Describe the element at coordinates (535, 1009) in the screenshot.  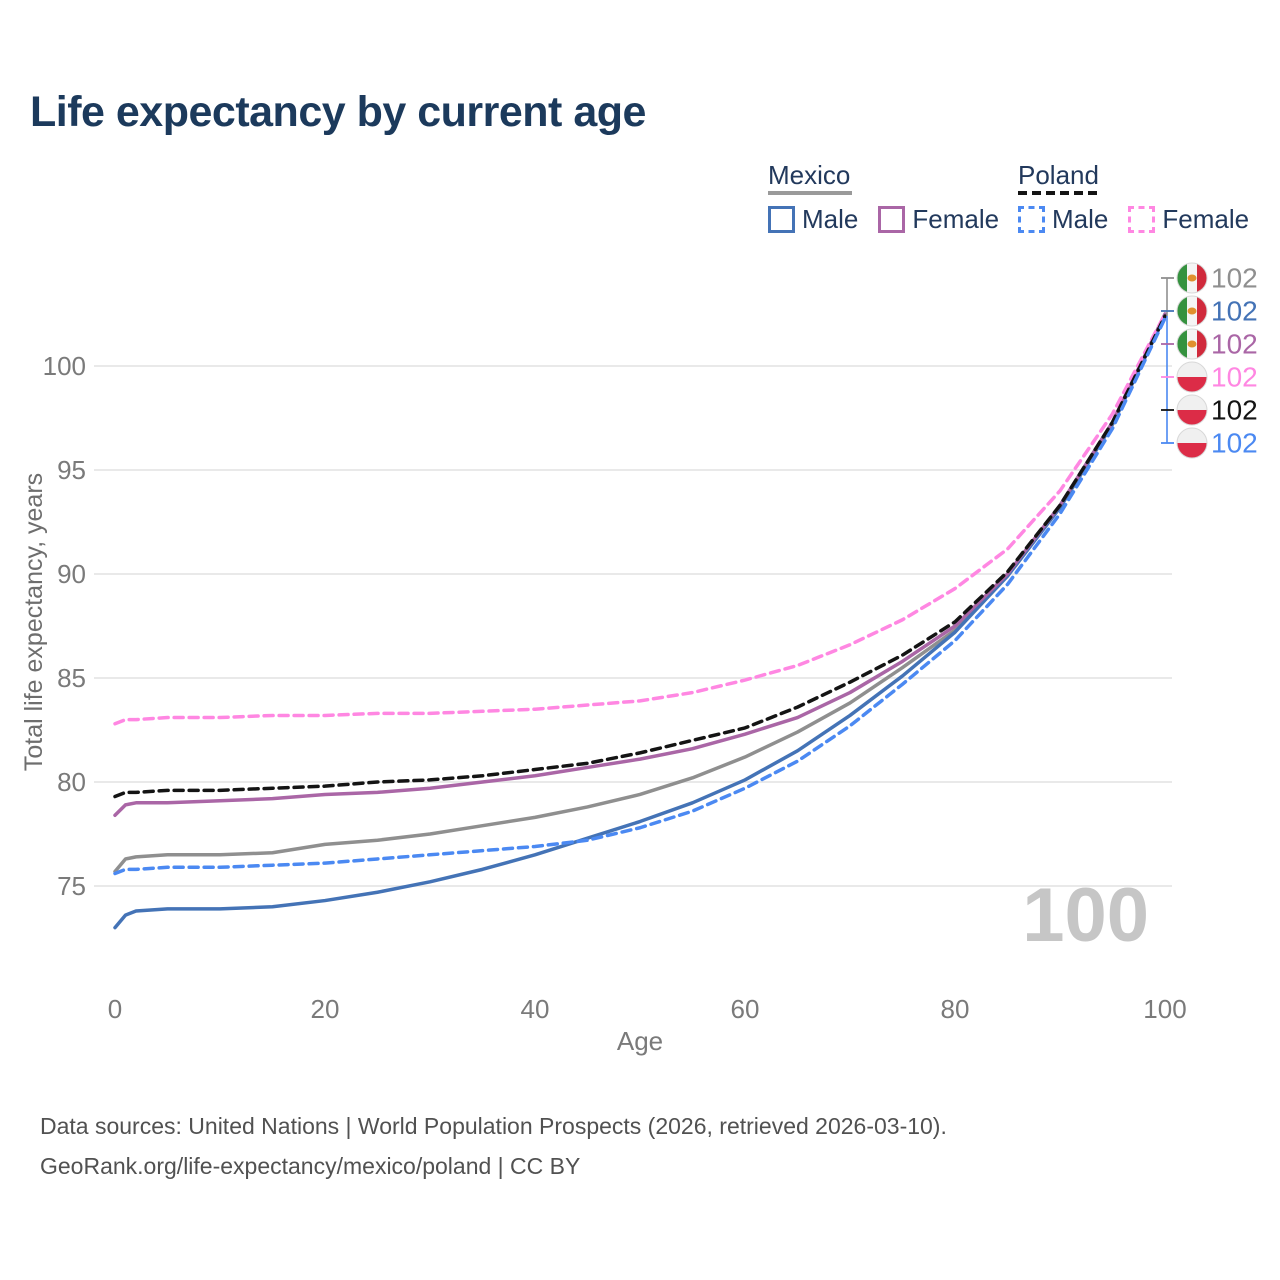
I see `x-tick-label: 40` at that location.